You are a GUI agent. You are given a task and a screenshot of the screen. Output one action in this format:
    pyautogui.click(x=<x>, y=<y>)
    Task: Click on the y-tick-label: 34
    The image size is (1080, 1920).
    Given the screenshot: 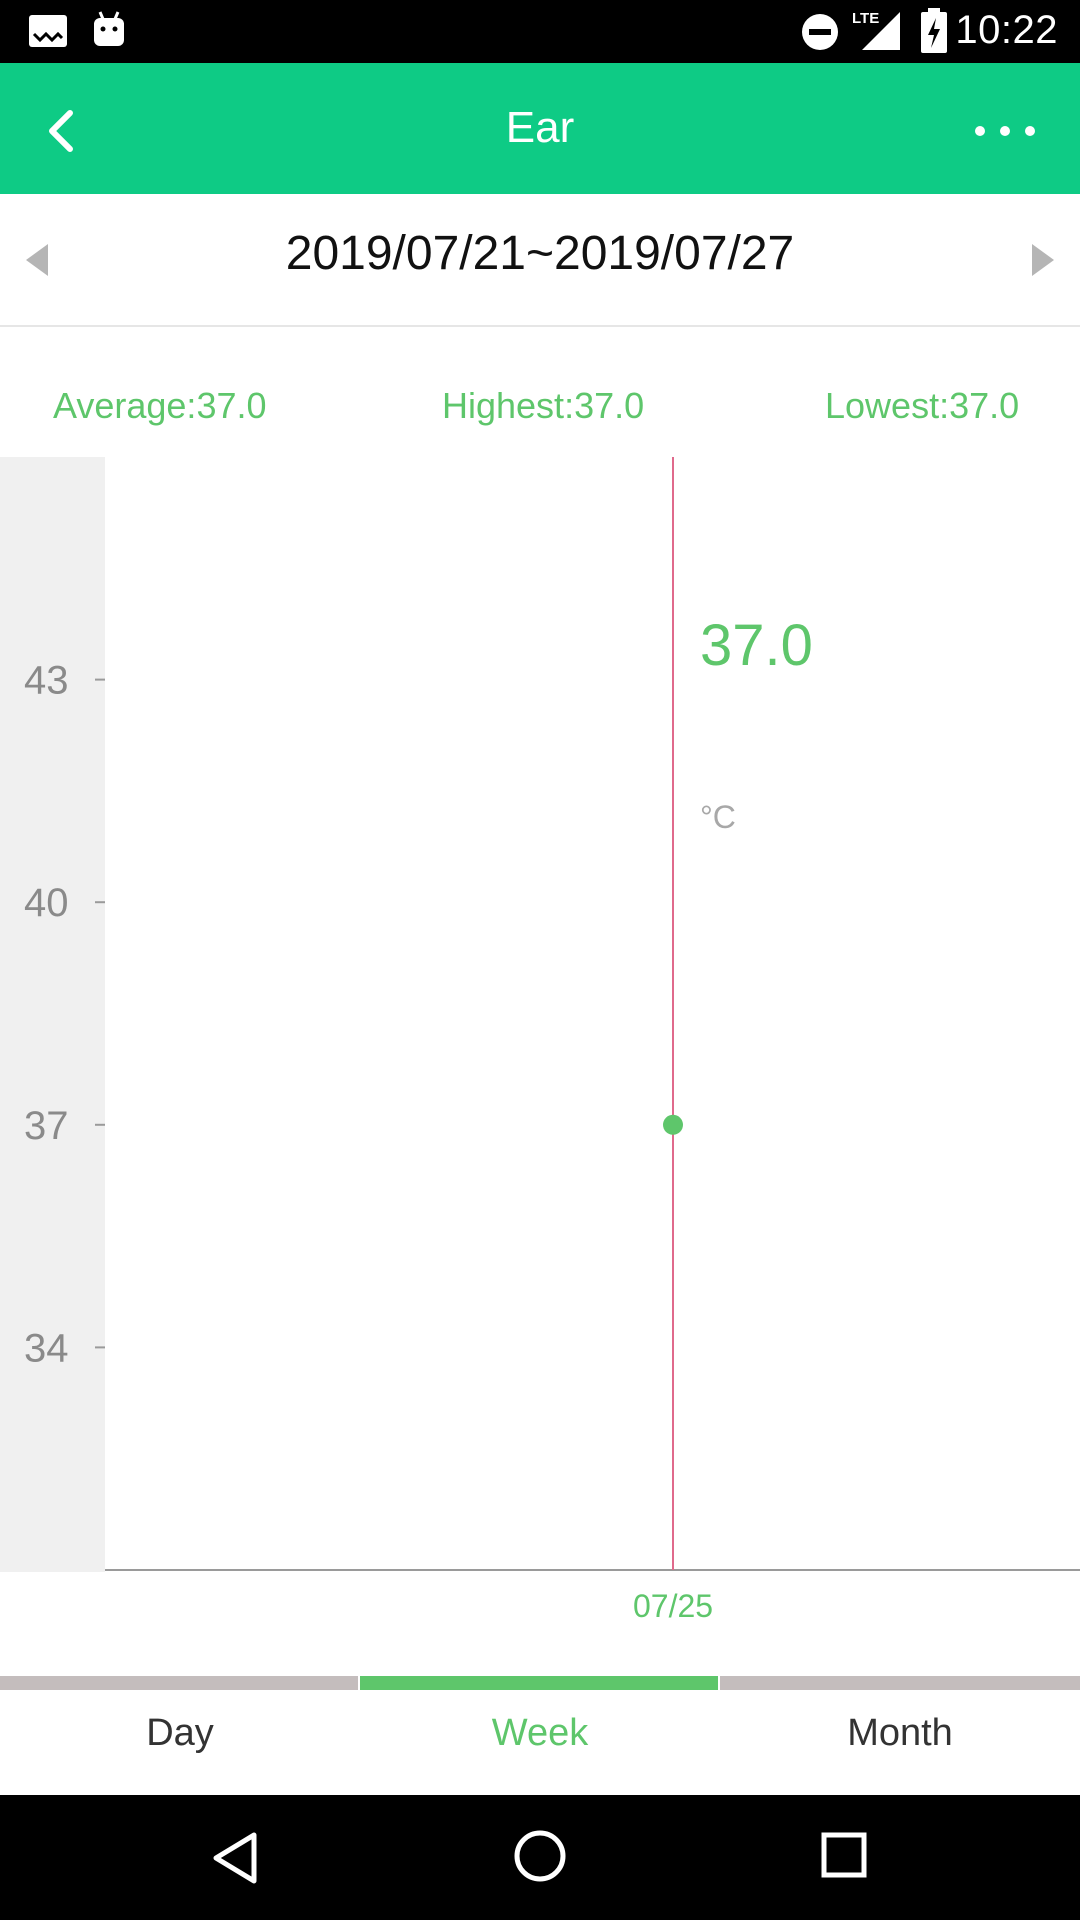 What is the action you would take?
    pyautogui.click(x=46, y=1348)
    